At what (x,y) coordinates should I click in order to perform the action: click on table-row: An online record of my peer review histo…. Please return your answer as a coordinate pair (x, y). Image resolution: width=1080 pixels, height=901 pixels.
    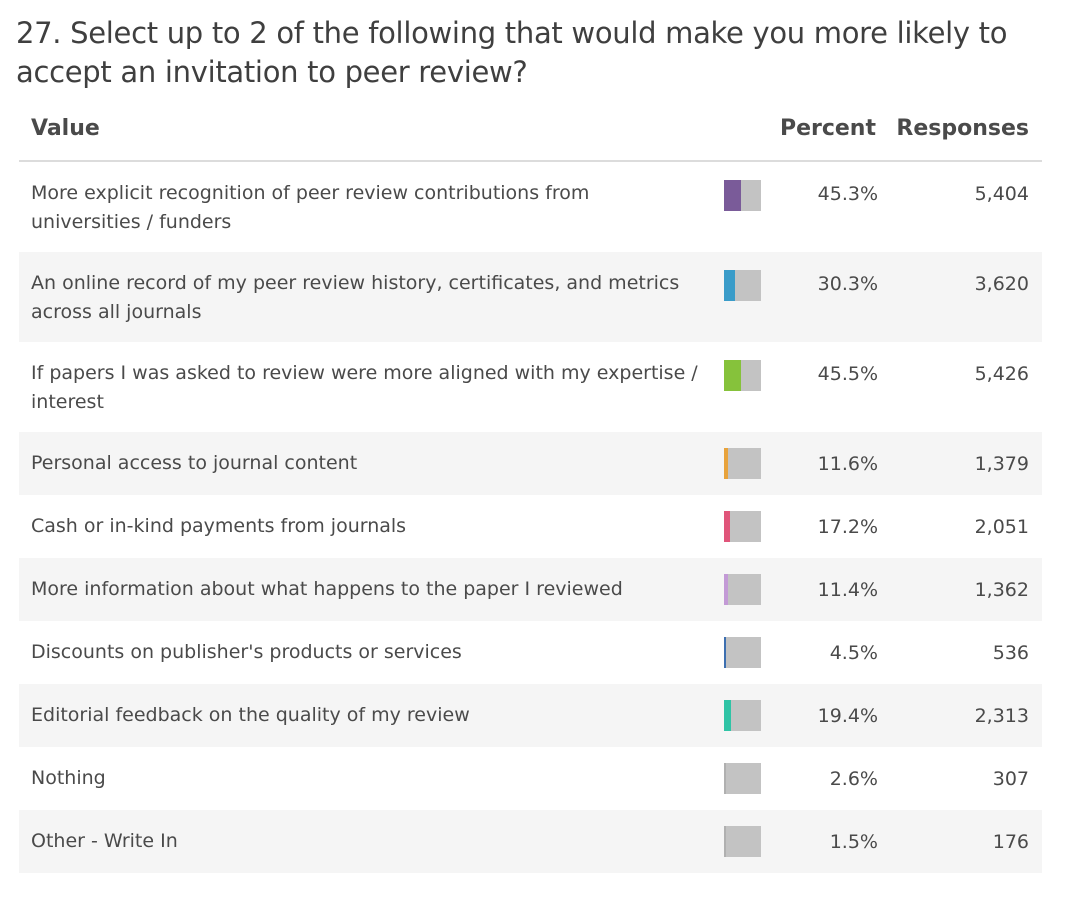
    Looking at the image, I should click on (530, 297).